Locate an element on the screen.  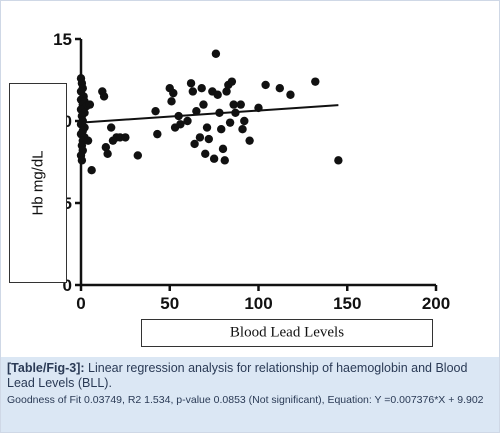
regression-line is located at coordinates (209, 114).